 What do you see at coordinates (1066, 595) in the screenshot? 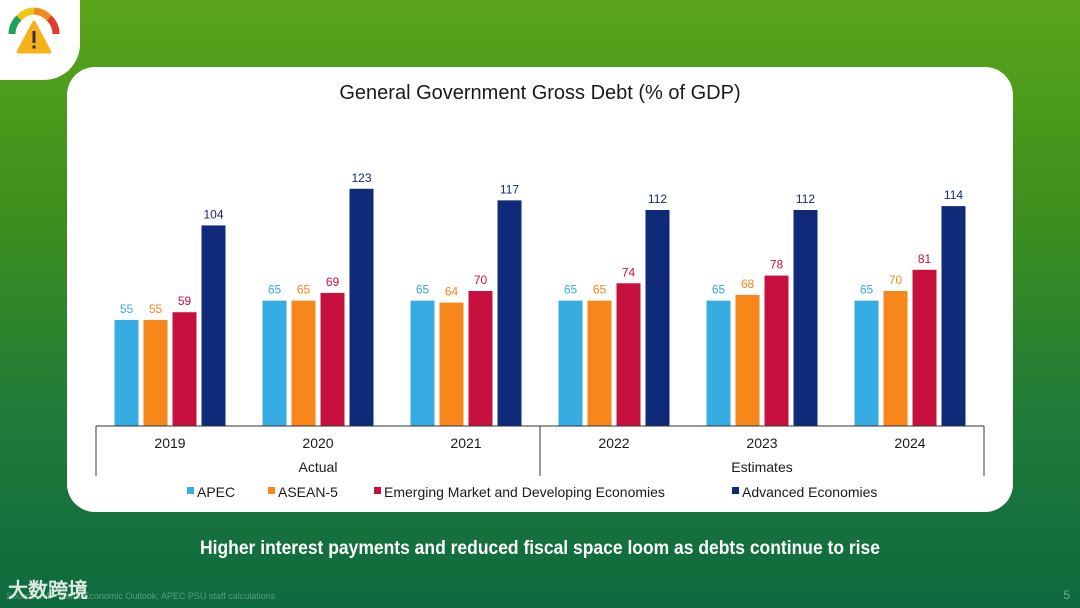
I see `page-number: 5` at bounding box center [1066, 595].